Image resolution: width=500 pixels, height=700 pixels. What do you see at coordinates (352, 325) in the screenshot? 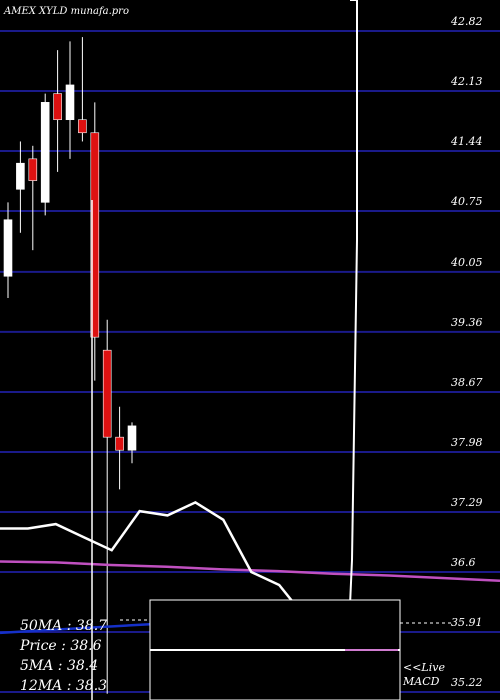
I see `spike-line` at bounding box center [352, 325].